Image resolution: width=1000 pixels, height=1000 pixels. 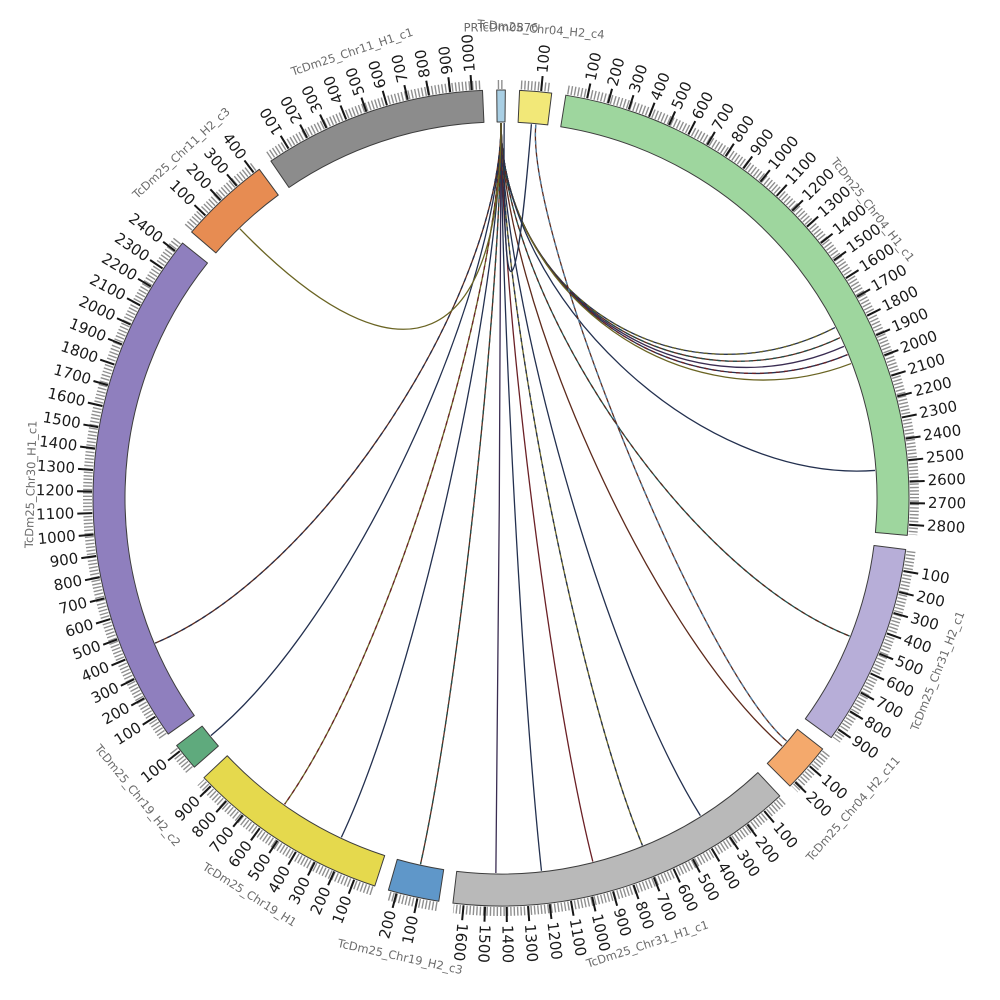 What do you see at coordinates (946, 526) in the screenshot?
I see `tick-label: 2800` at bounding box center [946, 526].